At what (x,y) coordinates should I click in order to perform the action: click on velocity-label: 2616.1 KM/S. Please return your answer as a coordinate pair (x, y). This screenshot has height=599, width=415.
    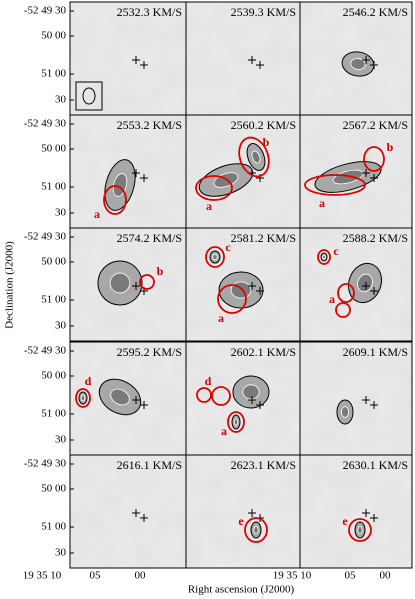
    Looking at the image, I should click on (149, 465).